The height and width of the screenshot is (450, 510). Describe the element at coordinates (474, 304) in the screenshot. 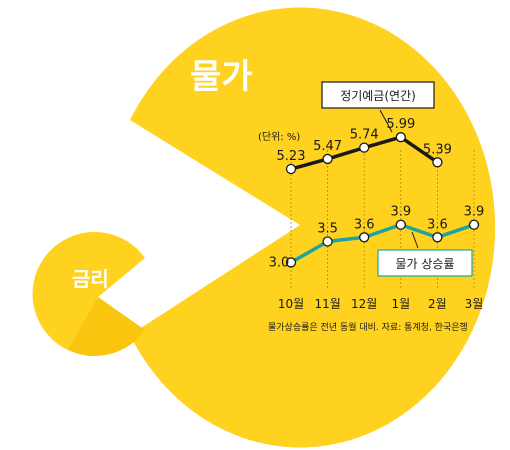

I see `x-tick-label: 3월` at that location.